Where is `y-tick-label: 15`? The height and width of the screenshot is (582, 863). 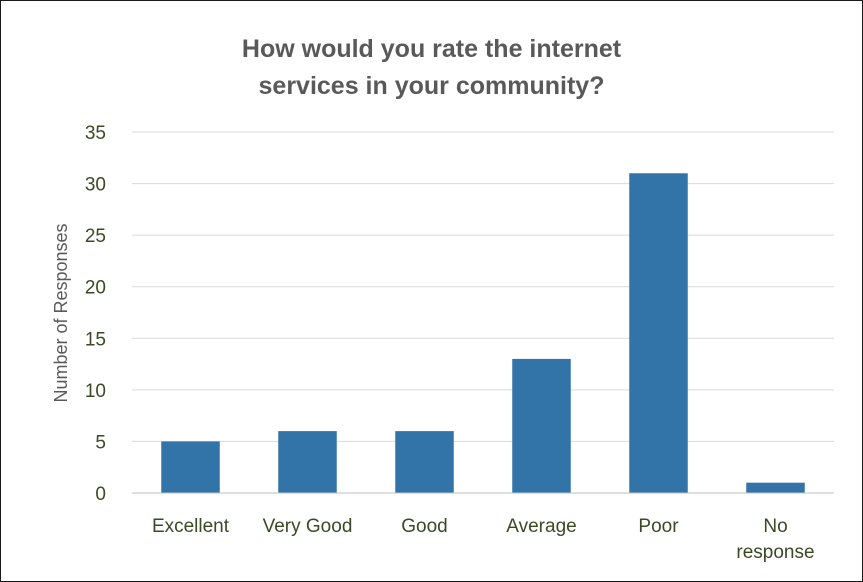
y-tick-label: 15 is located at coordinates (95, 339).